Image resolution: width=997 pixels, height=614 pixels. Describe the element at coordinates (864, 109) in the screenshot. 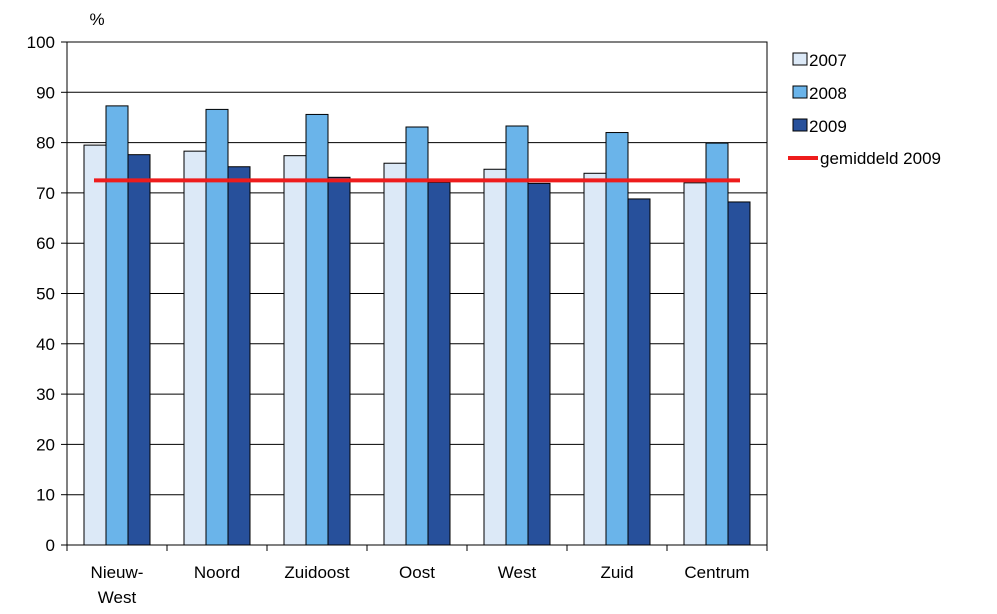

I see `legend: 2007 2008 2009 gemiddeld 2009` at that location.